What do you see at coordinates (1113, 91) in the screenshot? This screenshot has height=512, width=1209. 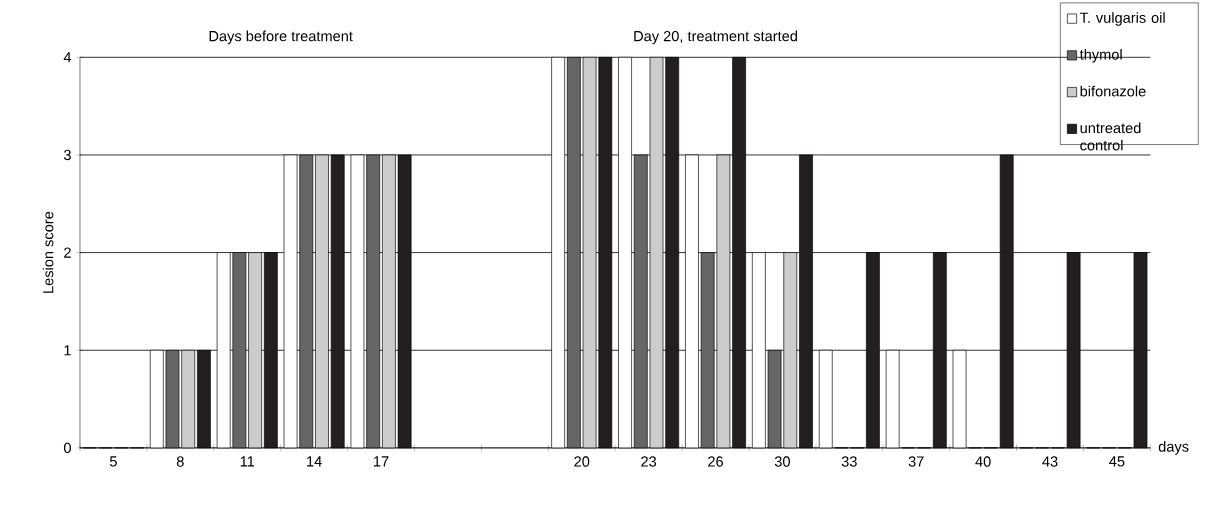 I see `legend-label: bifonazole` at bounding box center [1113, 91].